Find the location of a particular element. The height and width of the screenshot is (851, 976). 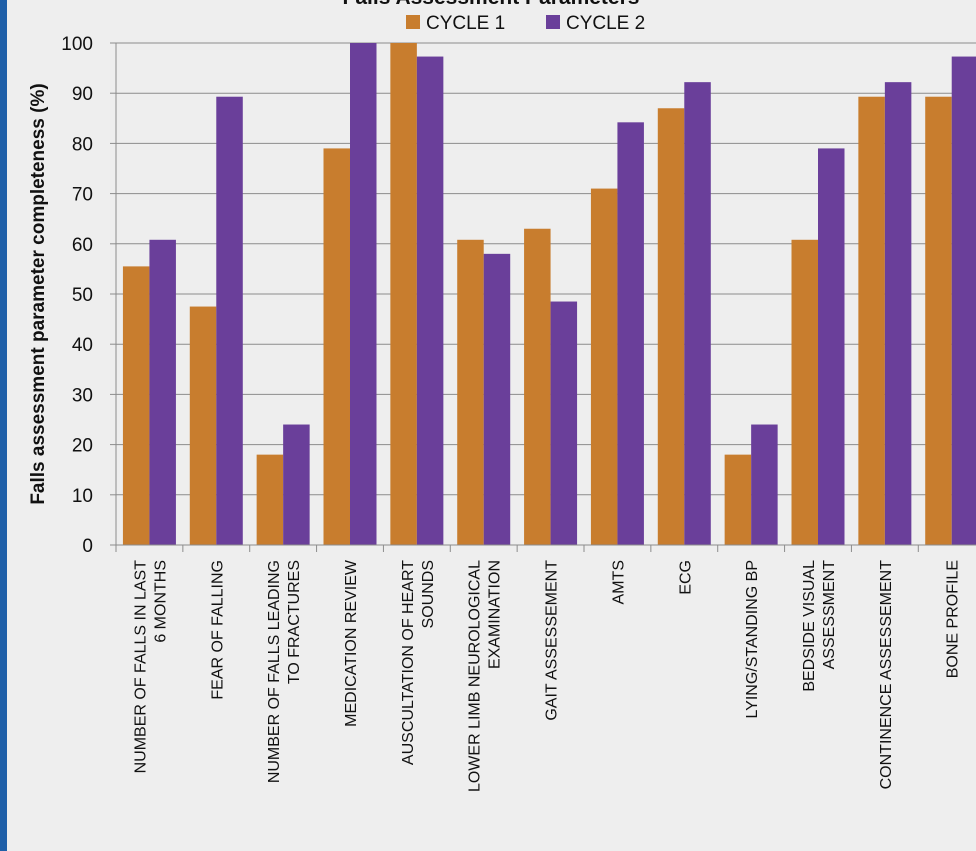

x-tick-label: AMTS is located at coordinates (618, 582).